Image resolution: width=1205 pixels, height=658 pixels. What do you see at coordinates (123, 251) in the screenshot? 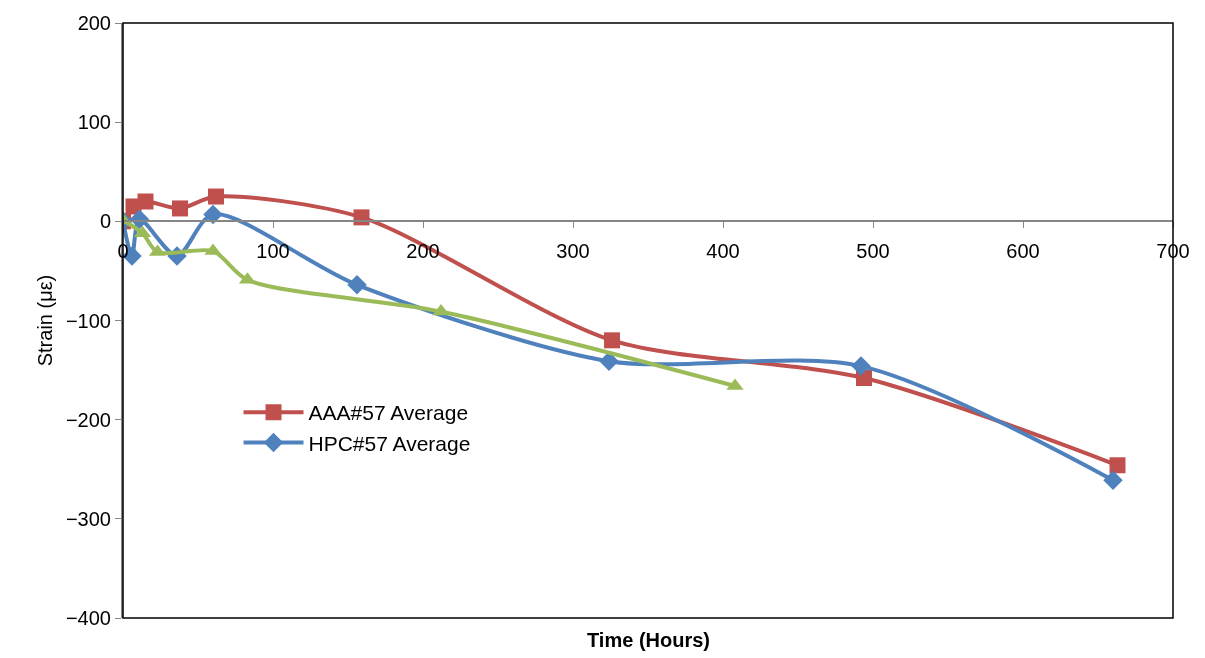
I see `x-tick-label: 0` at bounding box center [123, 251].